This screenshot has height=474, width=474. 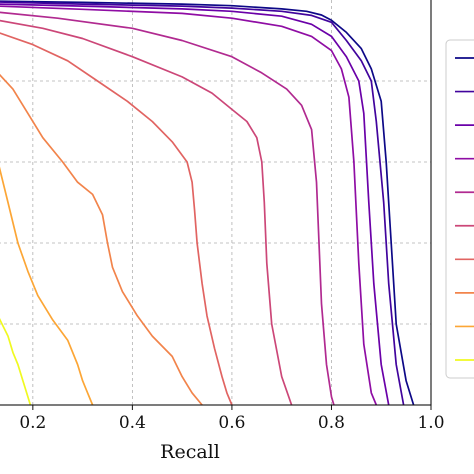 What do you see at coordinates (464, 209) in the screenshot?
I see `legend-items` at bounding box center [464, 209].